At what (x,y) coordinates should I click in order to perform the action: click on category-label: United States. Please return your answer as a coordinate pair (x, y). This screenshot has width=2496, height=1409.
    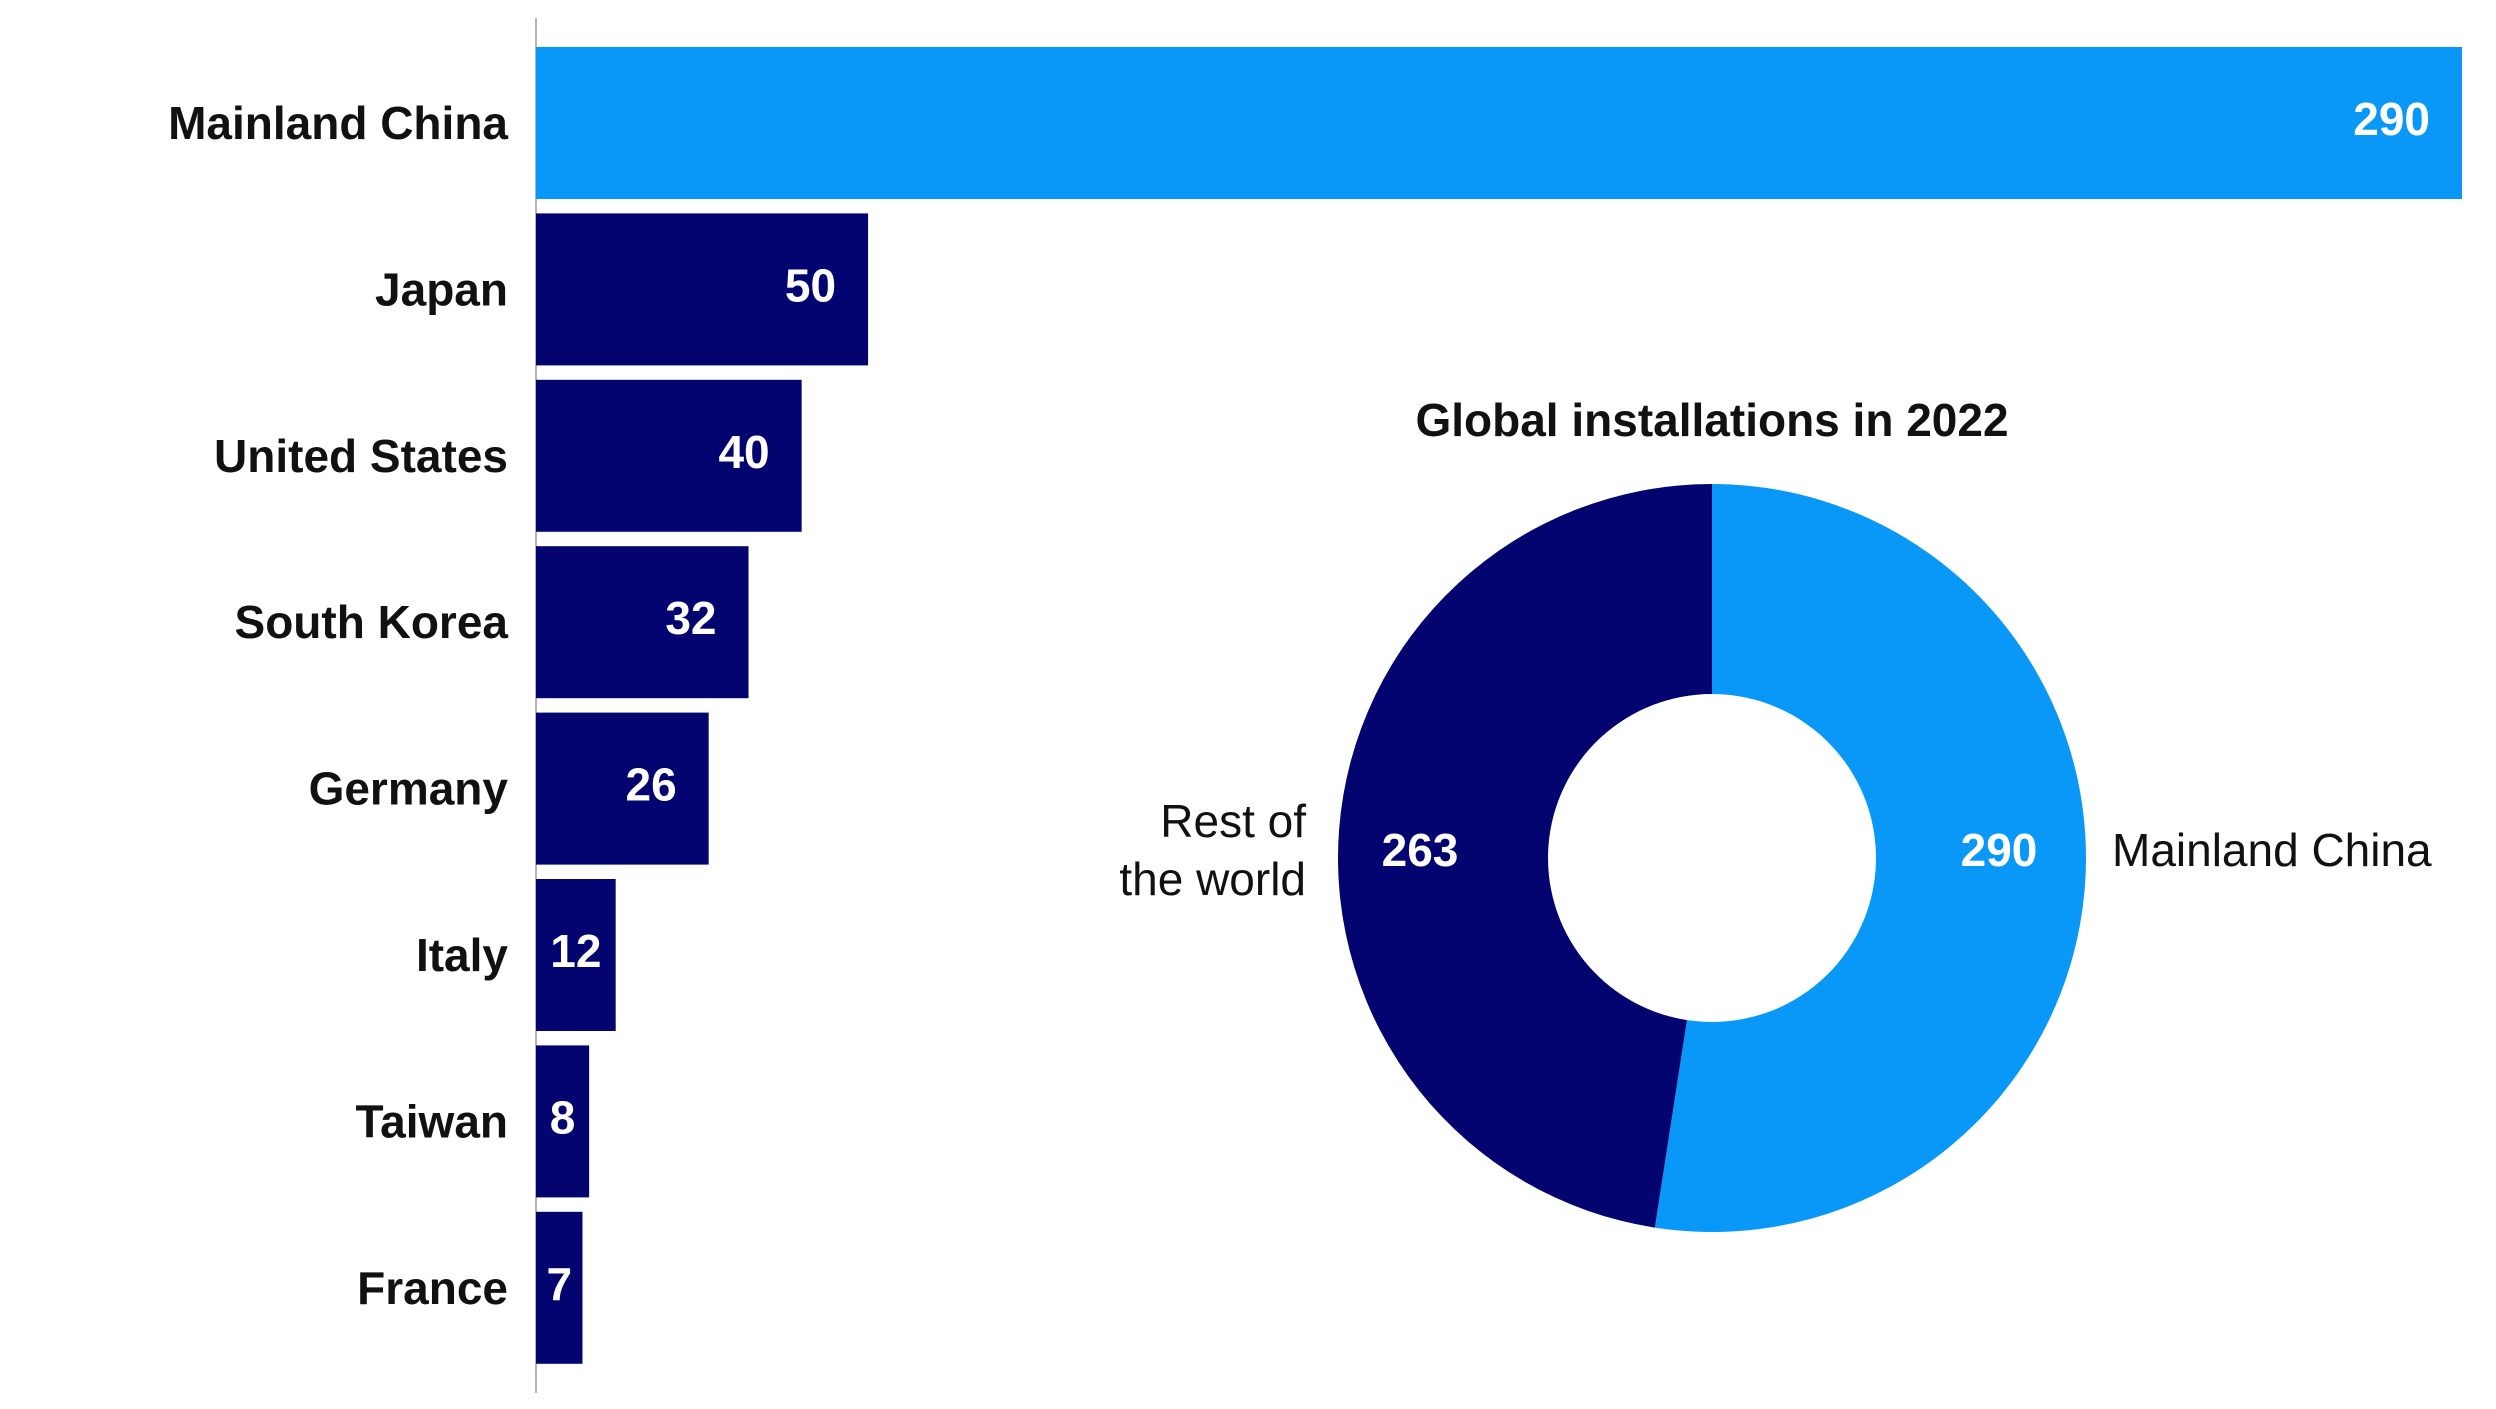
    Looking at the image, I should click on (361, 456).